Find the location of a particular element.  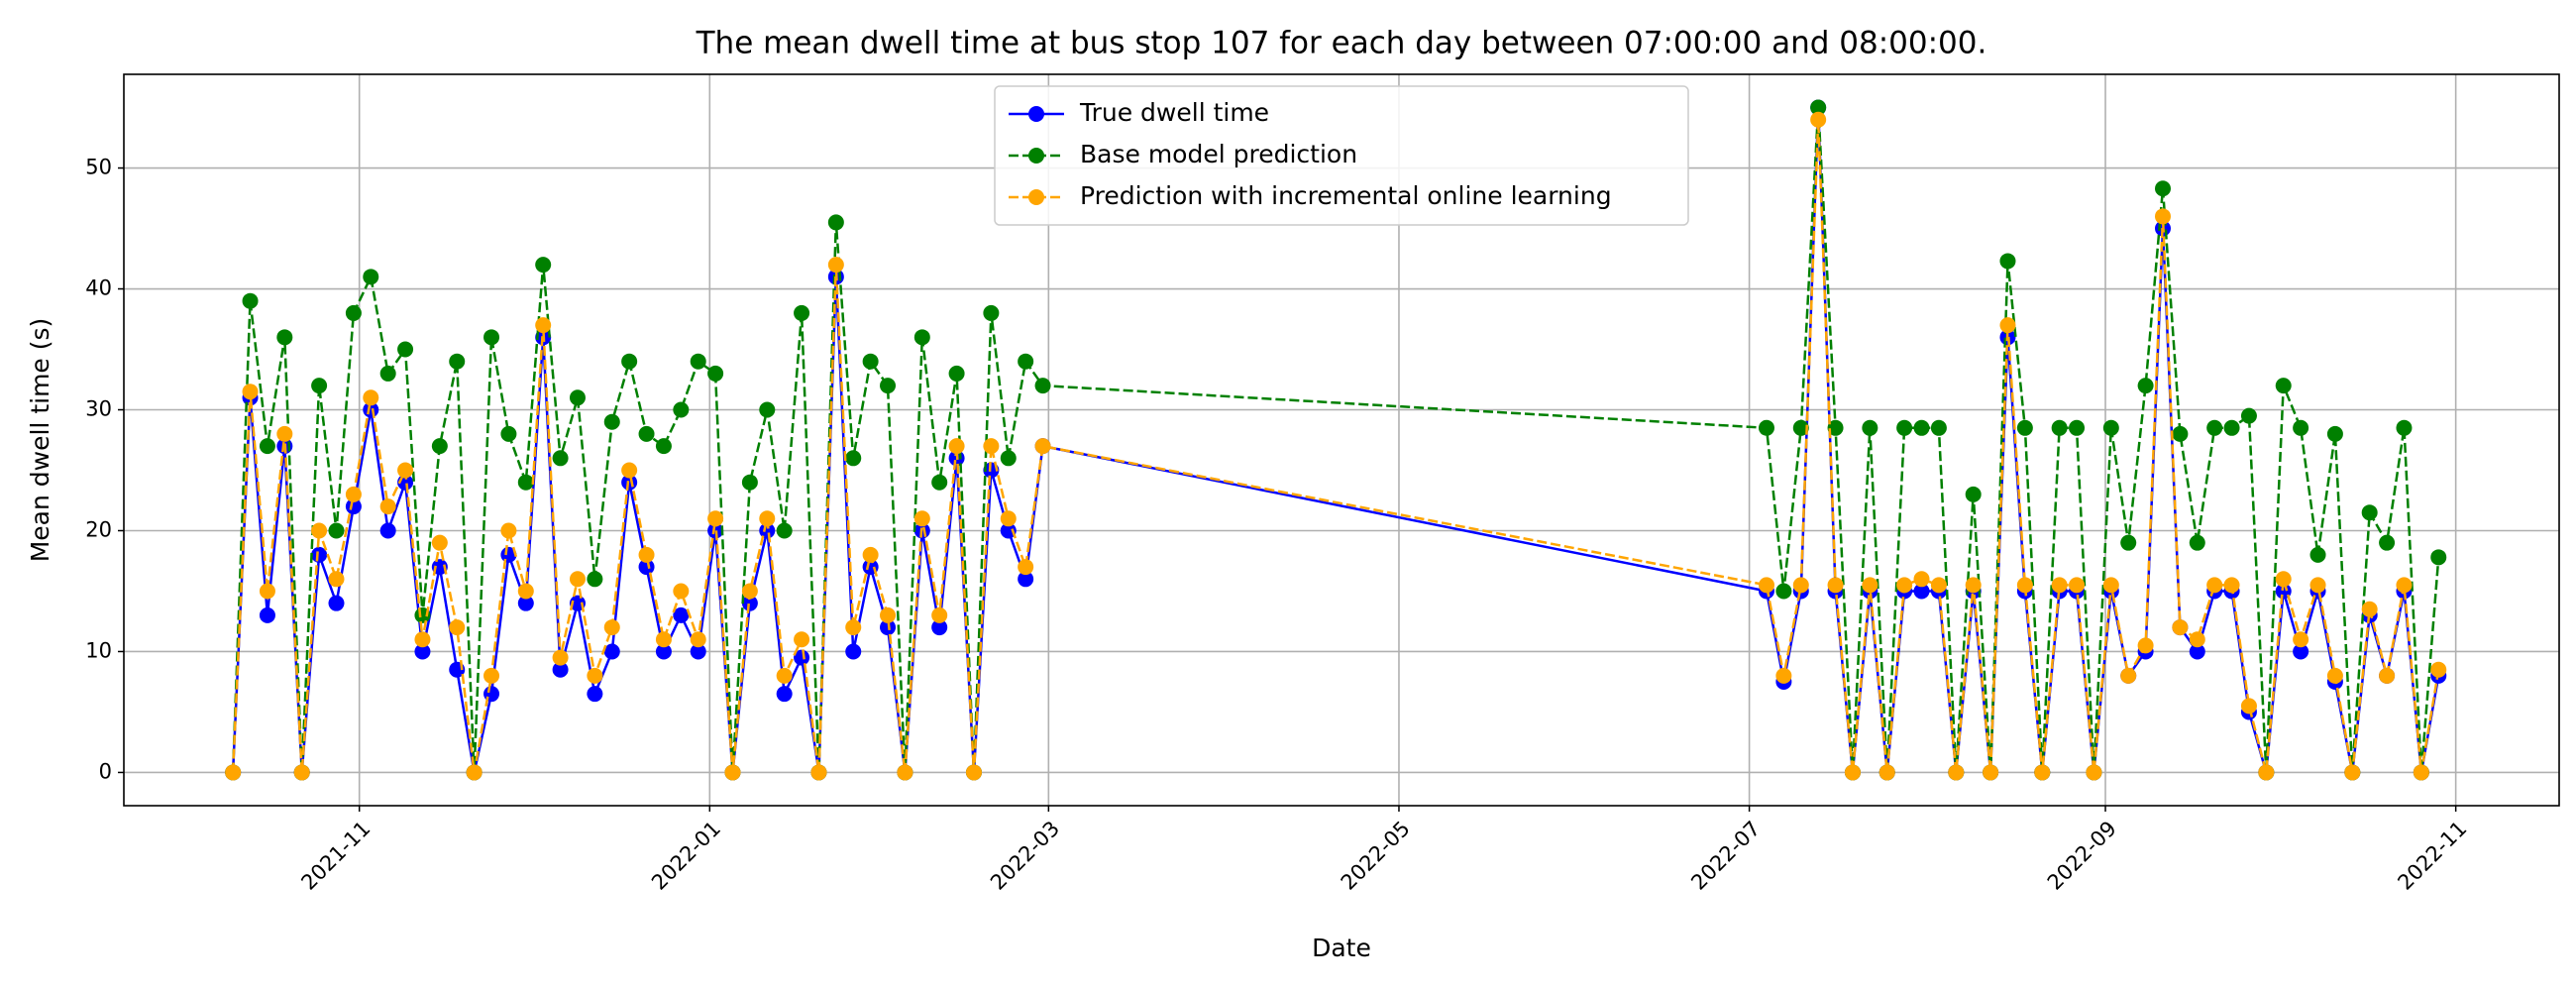

y-tick-label: 40 is located at coordinates (98, 288).